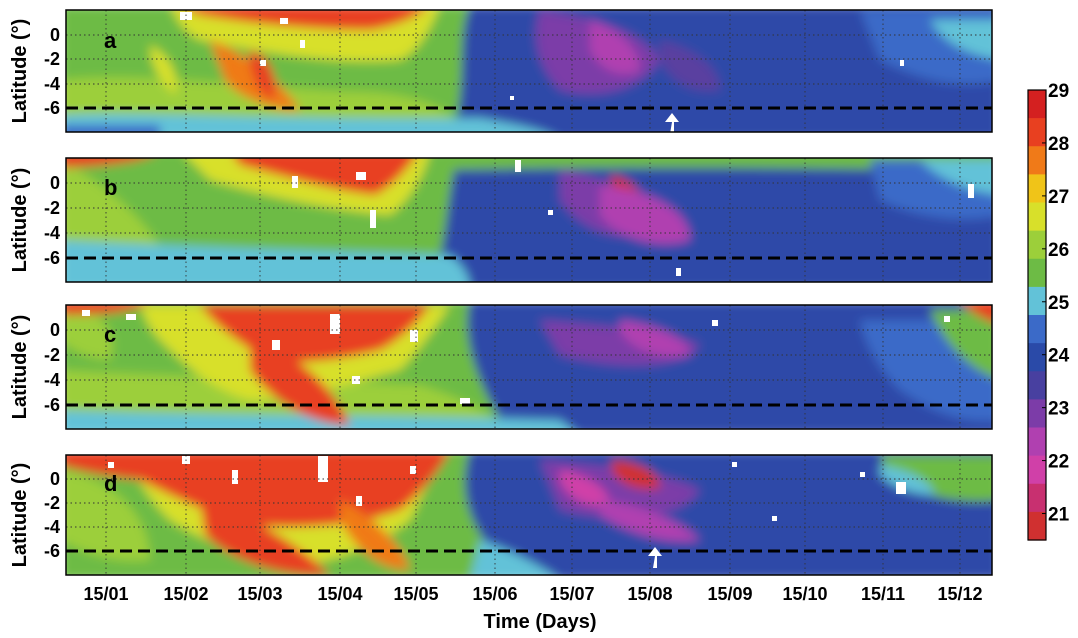  Describe the element at coordinates (185, 594) in the screenshot. I see `x-tick-label: 15/02` at that location.